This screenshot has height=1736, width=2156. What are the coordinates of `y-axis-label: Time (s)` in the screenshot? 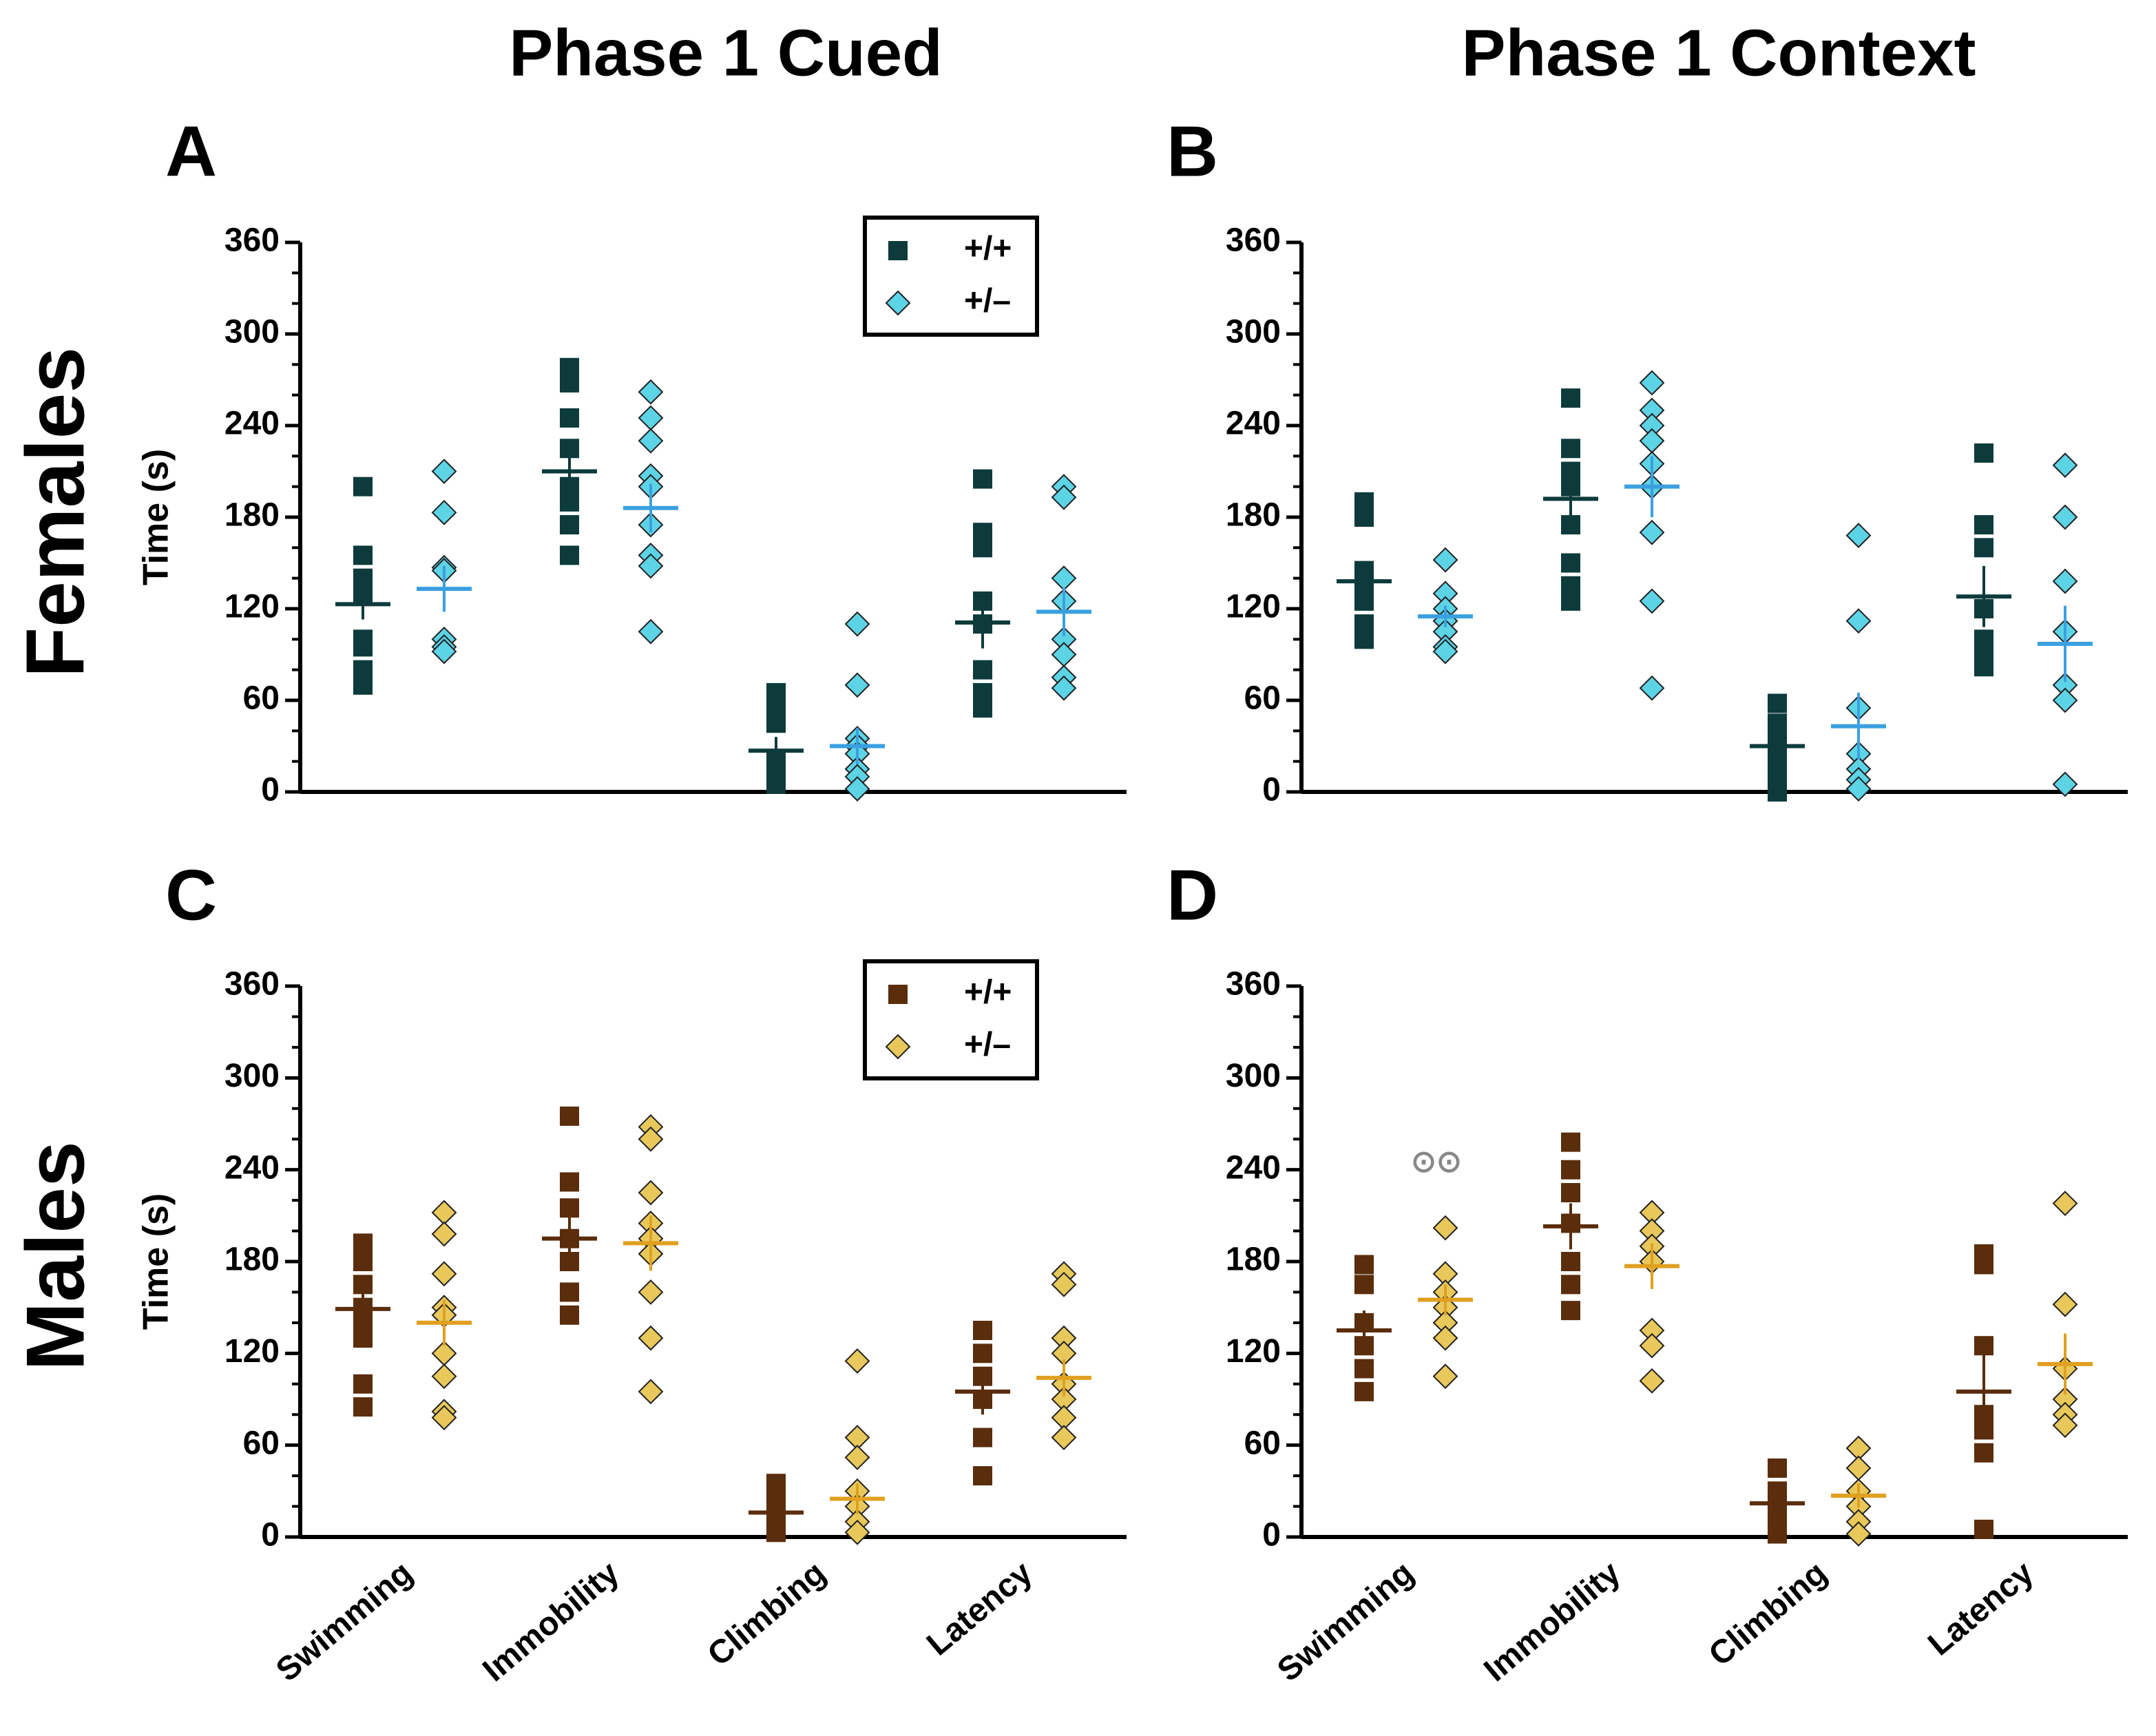 It's located at (156, 1261).